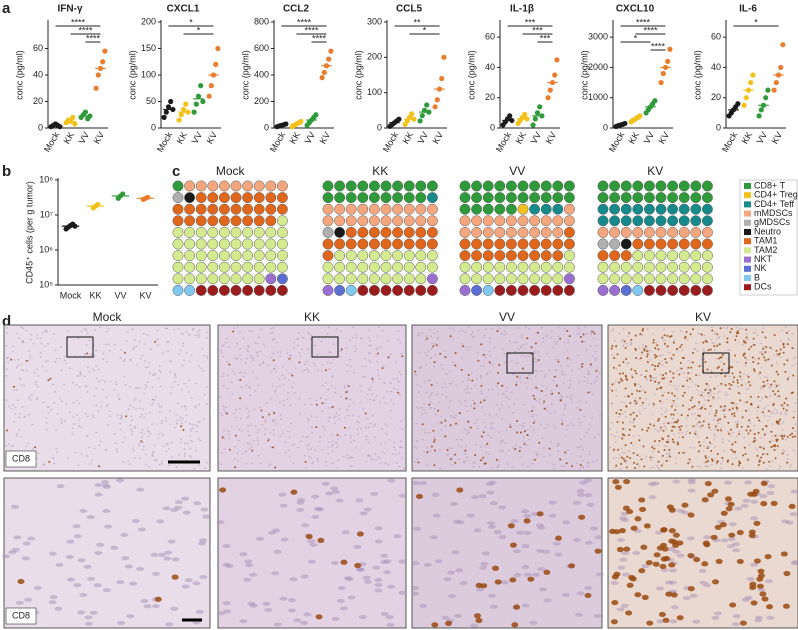  What do you see at coordinates (148, 21) in the screenshot?
I see `y-tick-label: 200` at bounding box center [148, 21].